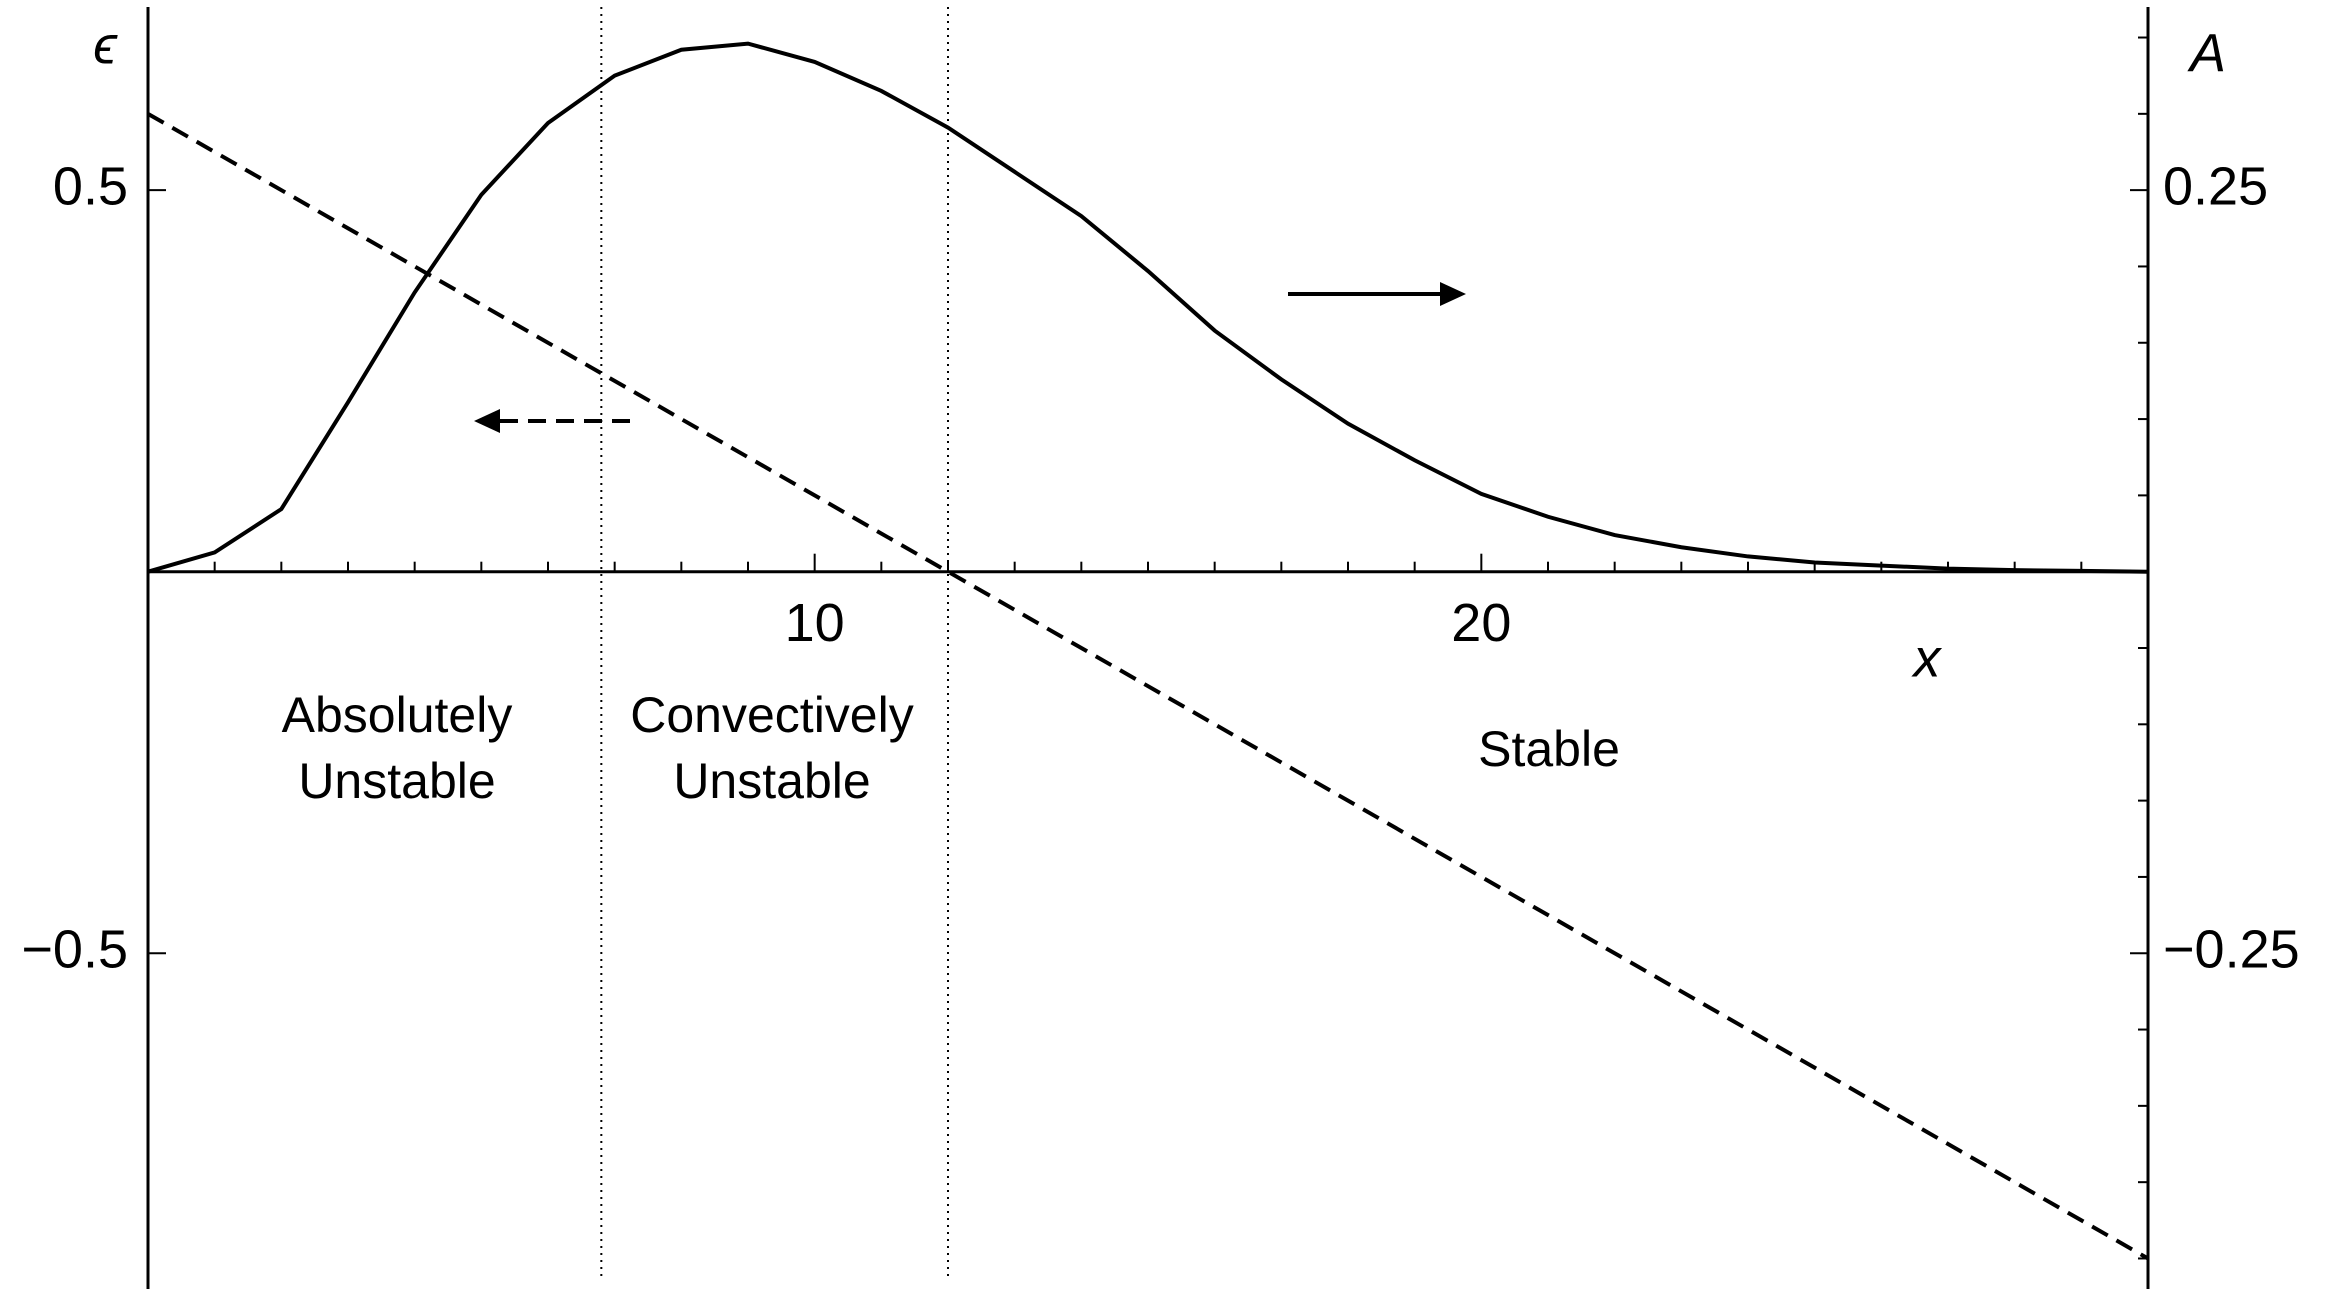  What do you see at coordinates (2206, 53) in the screenshot?
I see `y2-axis-label: A` at bounding box center [2206, 53].